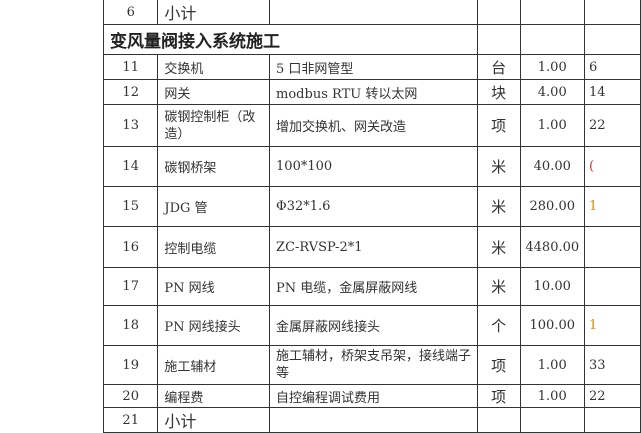 The image size is (641, 433). What do you see at coordinates (498, 67) in the screenshot?
I see `cell-unit: 台` at bounding box center [498, 67].